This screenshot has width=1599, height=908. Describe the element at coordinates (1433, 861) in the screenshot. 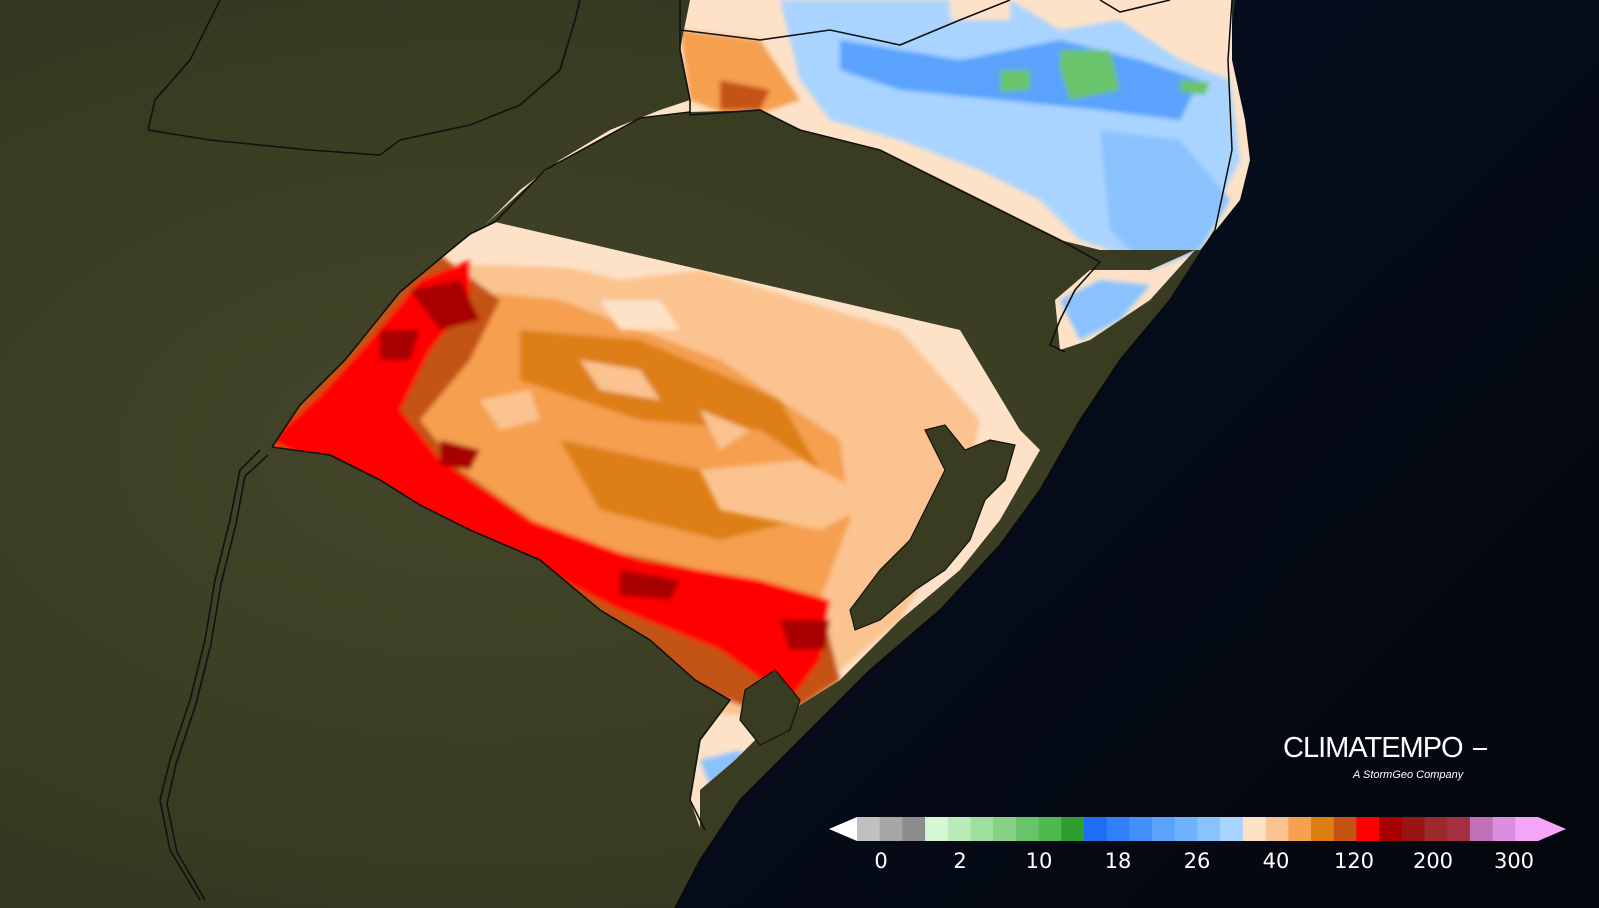

I see `colorbar-tick-label: 200` at that location.